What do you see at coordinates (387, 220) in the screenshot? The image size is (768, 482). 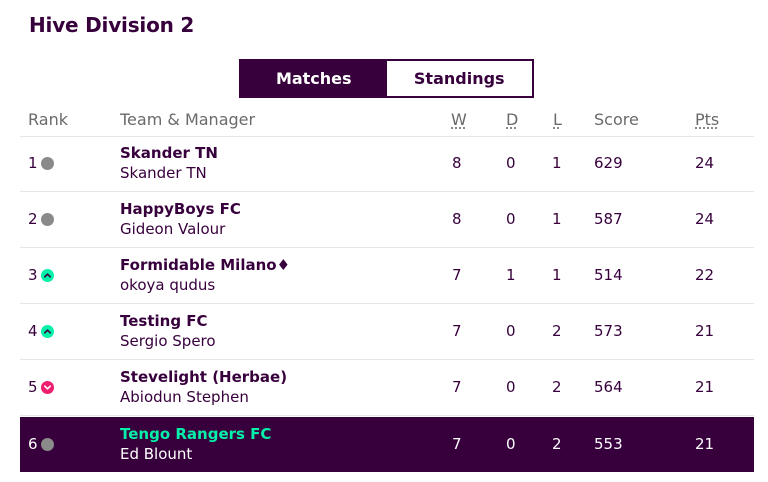 I see `table-row: 2 HappyBoys FC Gideon Valour 8 0 1 587 24` at bounding box center [387, 220].